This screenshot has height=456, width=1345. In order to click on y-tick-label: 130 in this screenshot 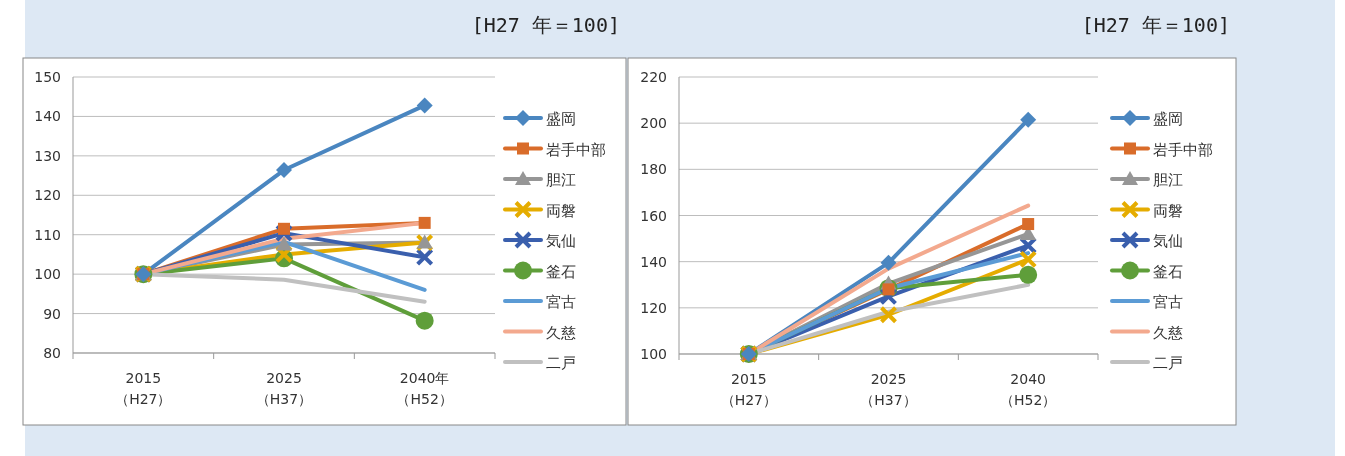, I will do `click(47, 155)`.